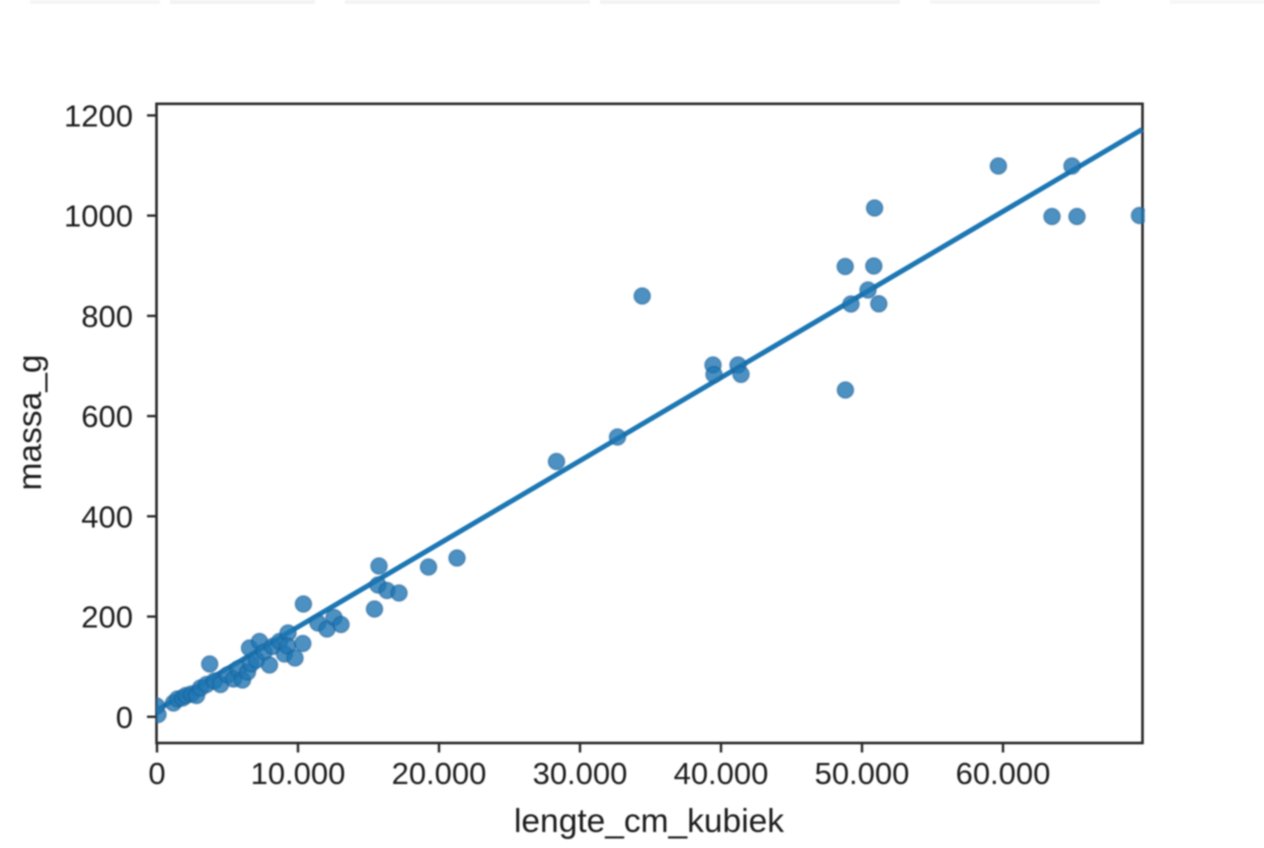 This screenshot has width=1264, height=848. I want to click on svg-text: 800, so click(107, 316).